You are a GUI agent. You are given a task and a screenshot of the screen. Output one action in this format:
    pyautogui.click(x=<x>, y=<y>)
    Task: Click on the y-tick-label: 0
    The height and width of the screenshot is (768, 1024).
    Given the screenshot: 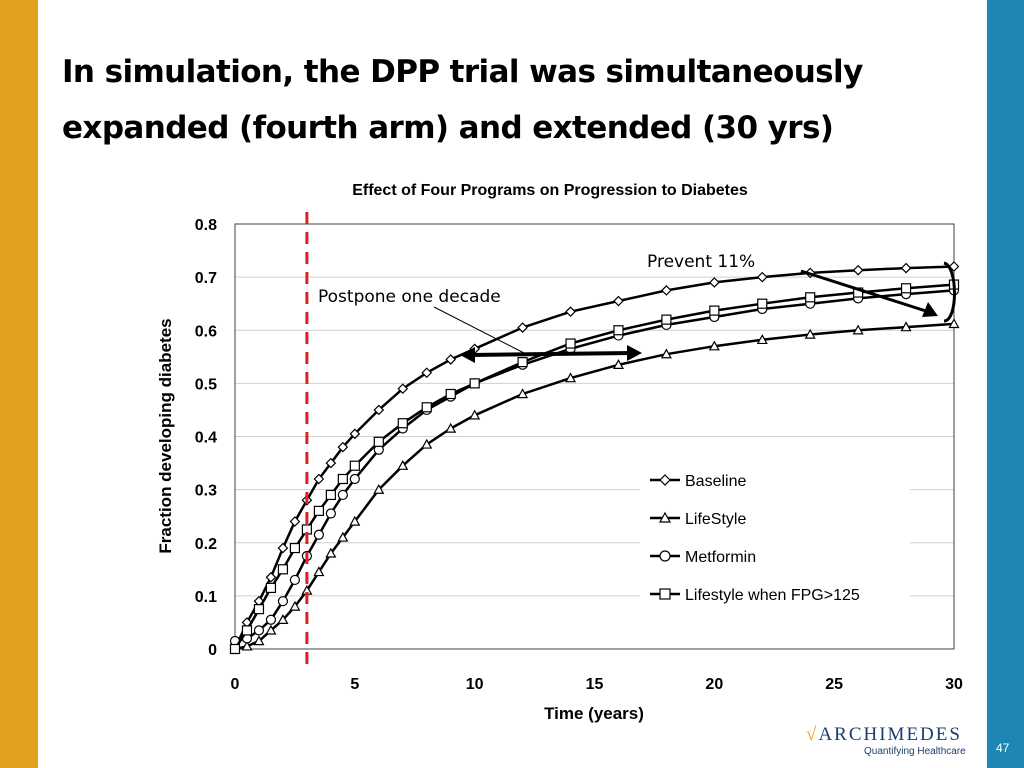 What is the action you would take?
    pyautogui.click(x=212, y=650)
    